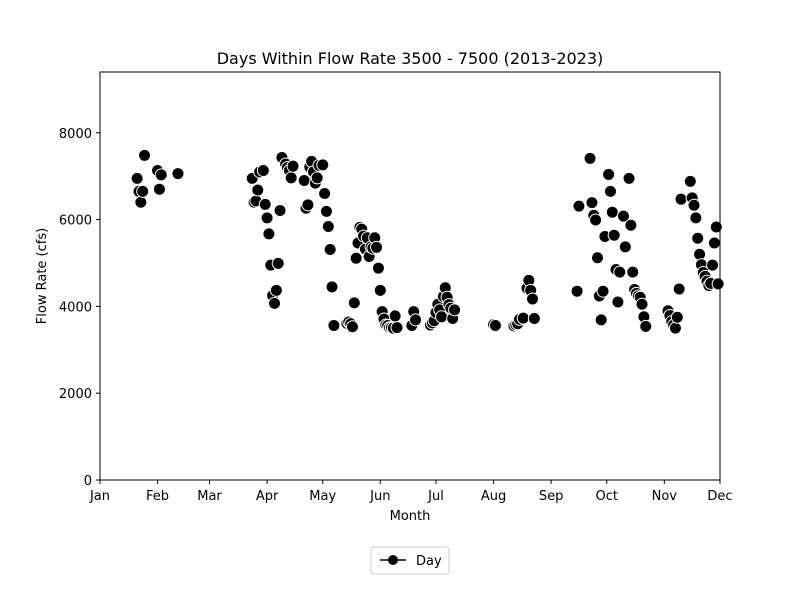 The height and width of the screenshot is (600, 800). Describe the element at coordinates (267, 496) in the screenshot. I see `x-tick-label: Apr` at that location.